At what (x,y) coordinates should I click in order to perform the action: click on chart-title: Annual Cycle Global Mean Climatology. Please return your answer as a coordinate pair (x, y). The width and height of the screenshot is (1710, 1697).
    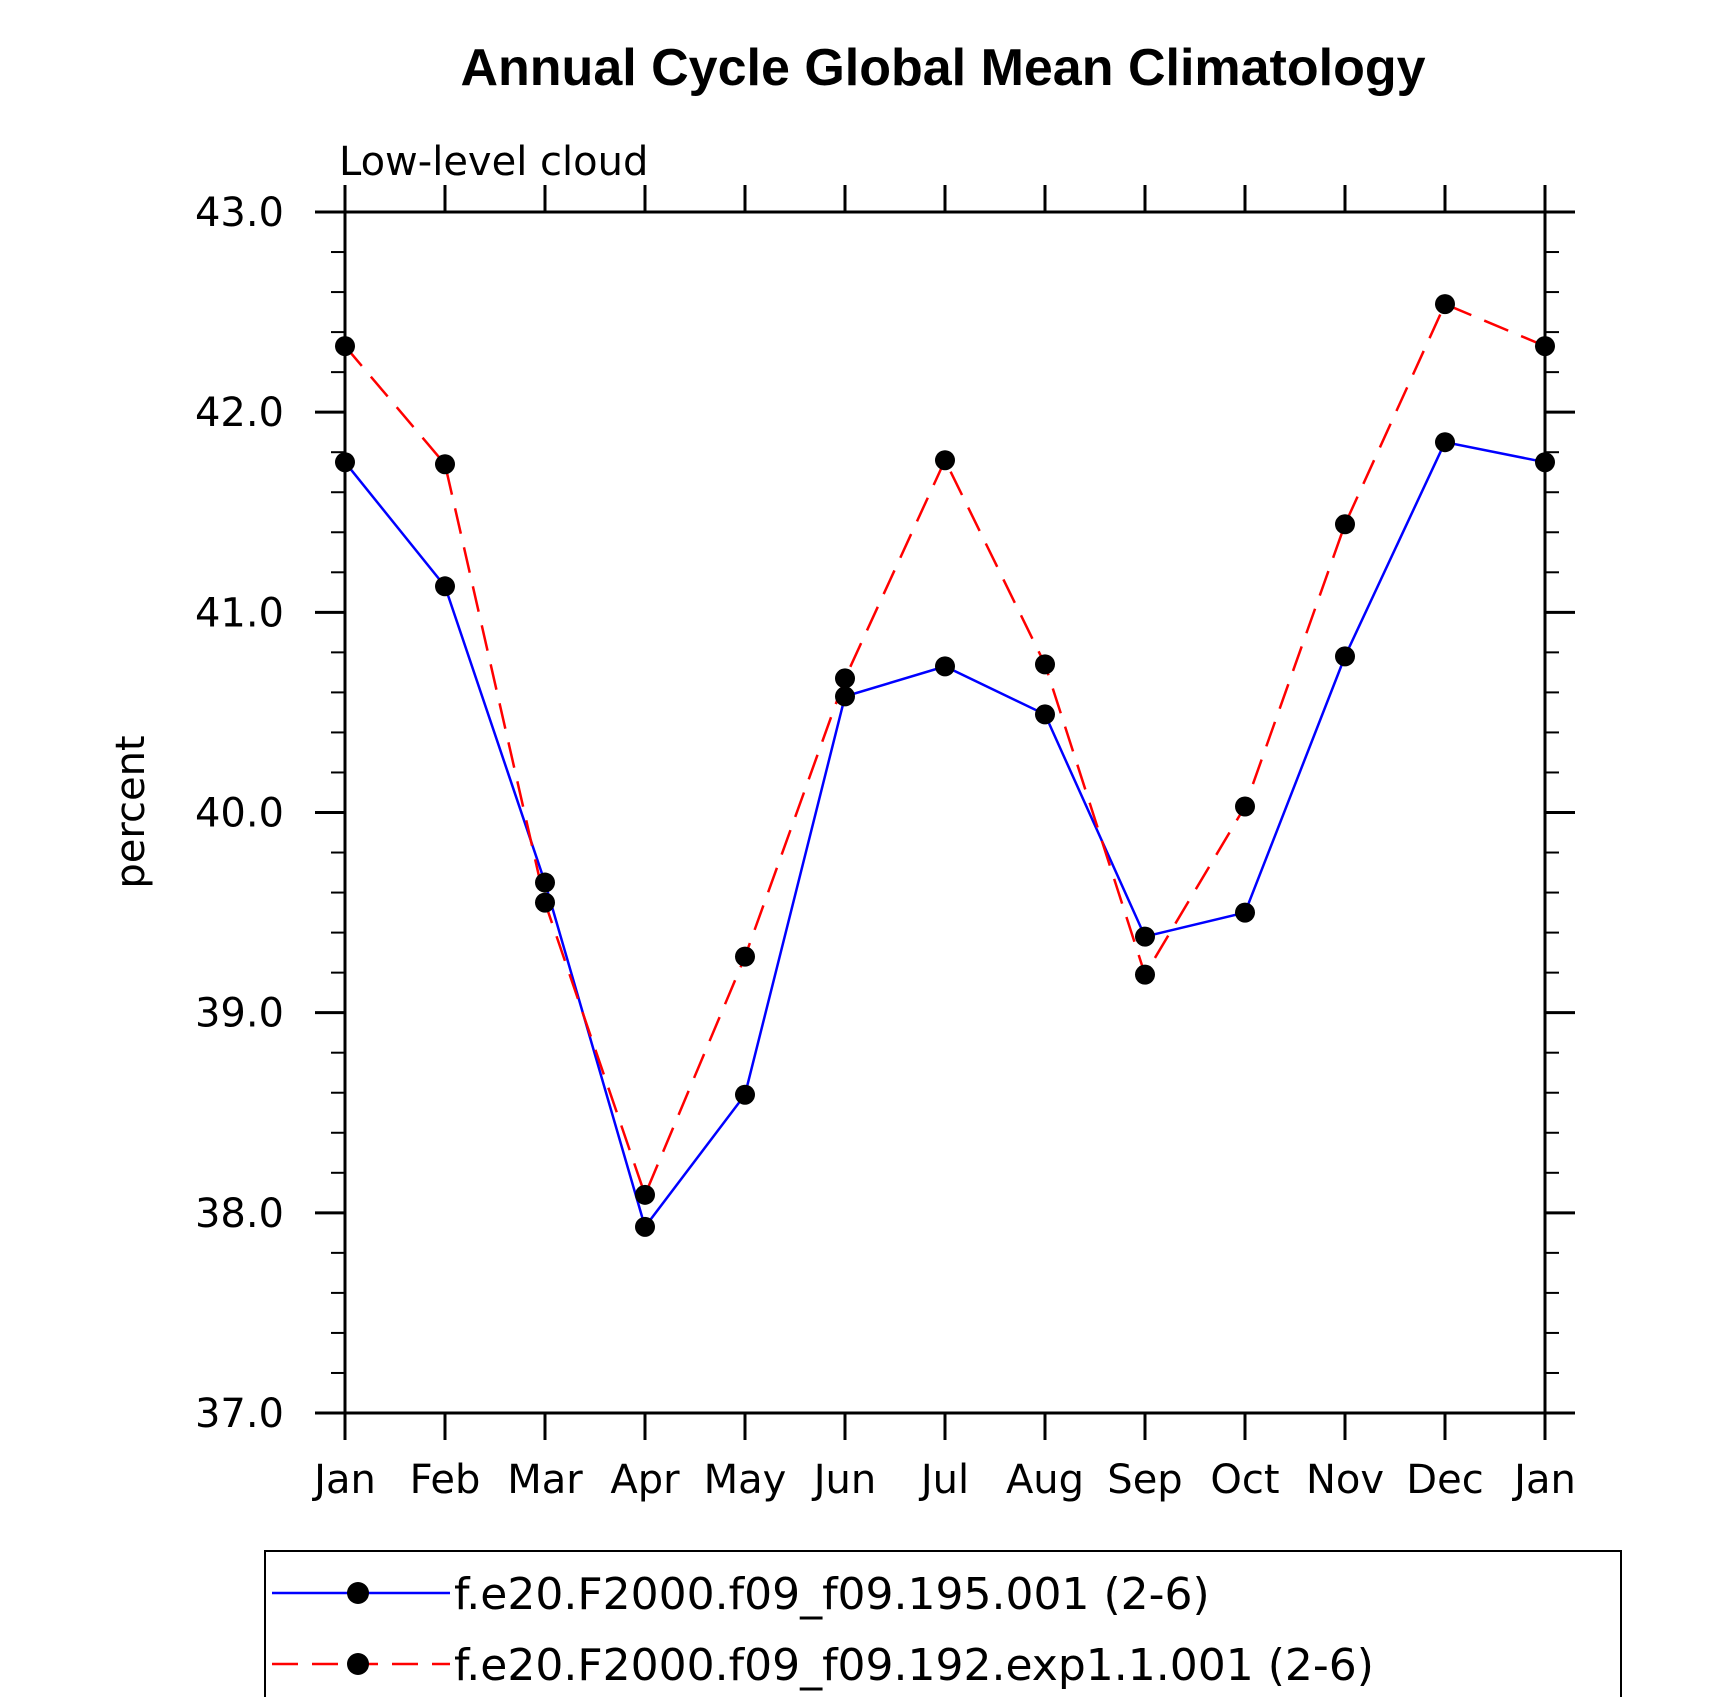
    Looking at the image, I should click on (942, 68).